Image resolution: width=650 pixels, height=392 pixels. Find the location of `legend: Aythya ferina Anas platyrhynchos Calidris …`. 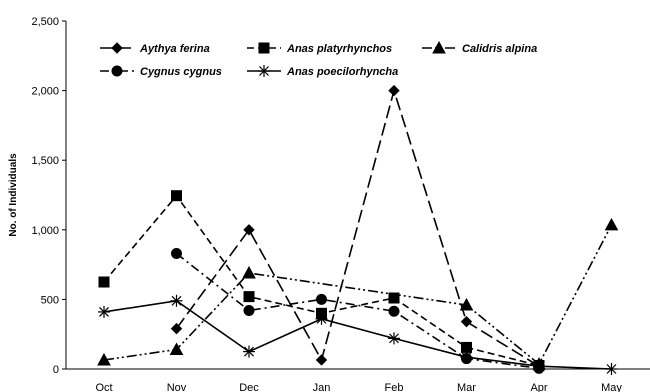

legend: Aythya ferina Anas platyrhynchos Calidris … is located at coordinates (318, 59).